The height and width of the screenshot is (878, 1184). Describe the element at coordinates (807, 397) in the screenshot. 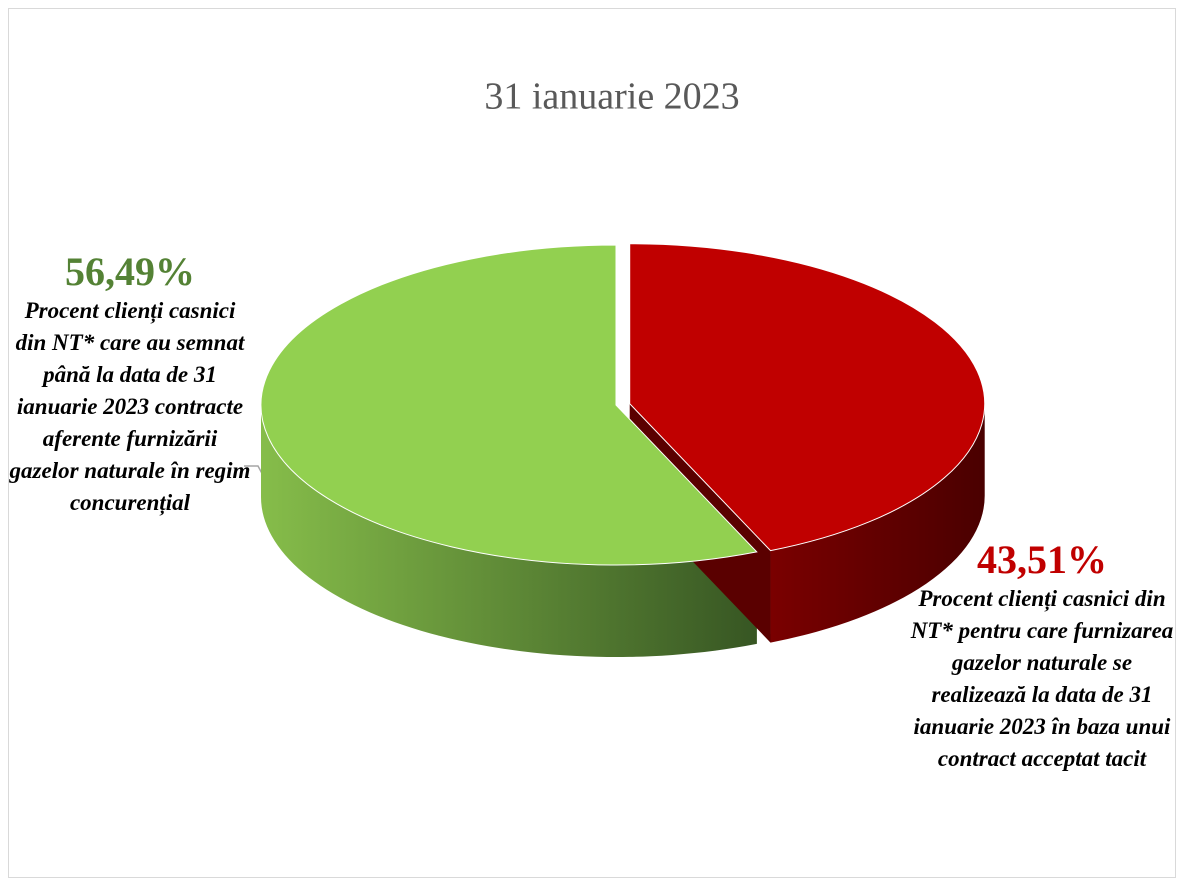

I see `slice` at that location.